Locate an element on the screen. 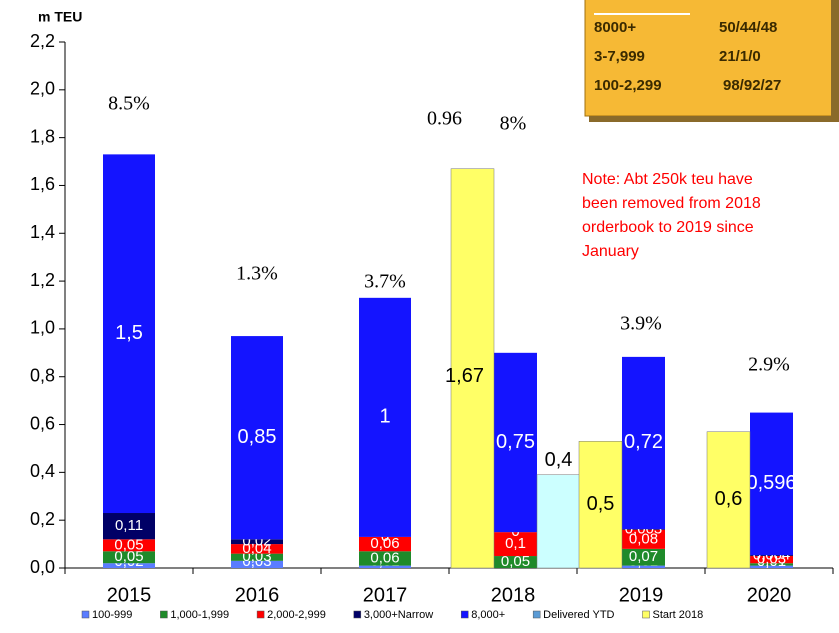 The height and width of the screenshot is (633, 839). info-value: 21/1/0 is located at coordinates (740, 56).